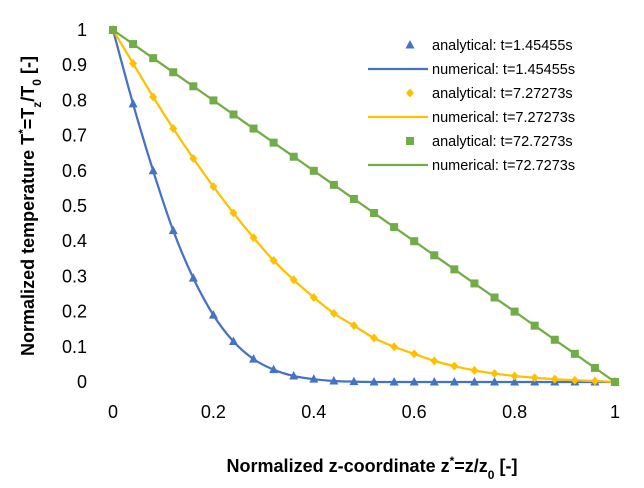 This screenshot has width=644, height=488. Describe the element at coordinates (82, 382) in the screenshot. I see `y-tick-label: 0` at that location.